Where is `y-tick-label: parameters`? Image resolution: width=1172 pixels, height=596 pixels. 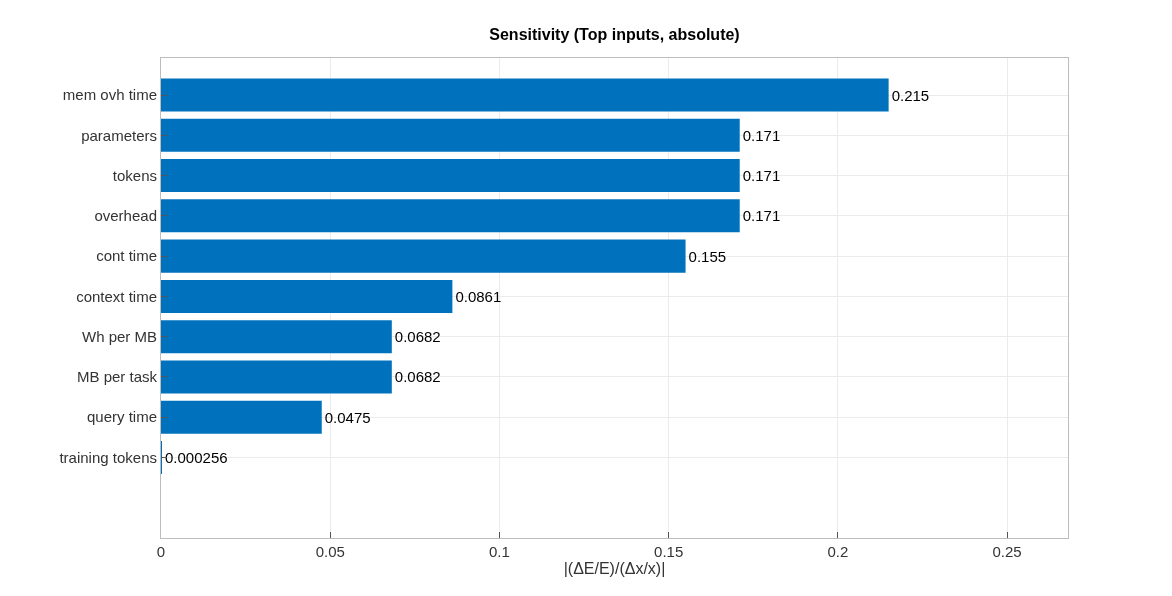
y-tick-label: parameters is located at coordinates (119, 135).